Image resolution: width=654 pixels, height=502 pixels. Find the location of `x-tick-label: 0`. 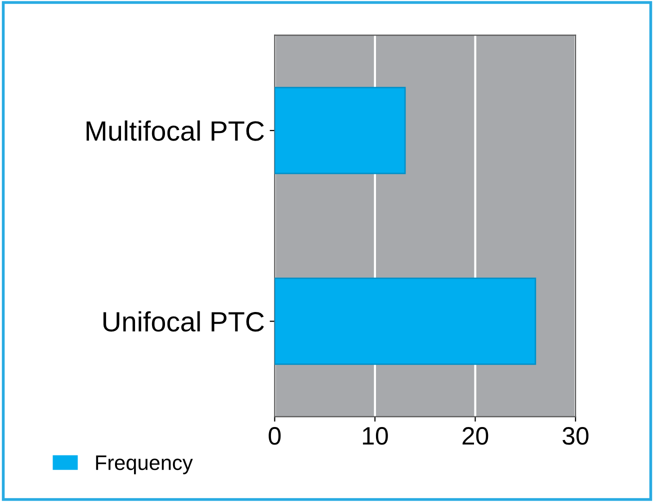

x-tick-label: 0 is located at coordinates (274, 436).